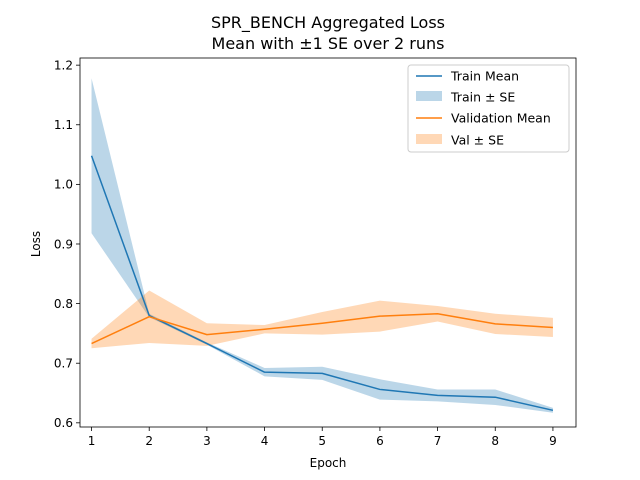 The image size is (640, 480). Describe the element at coordinates (149, 441) in the screenshot. I see `x-tick-label: 2` at that location.